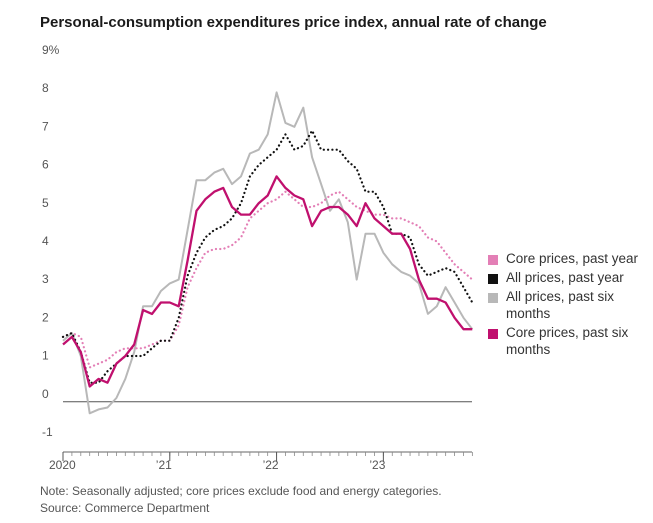  Describe the element at coordinates (560, 305) in the screenshot. I see `legend-label: All prices, past six months` at that location.